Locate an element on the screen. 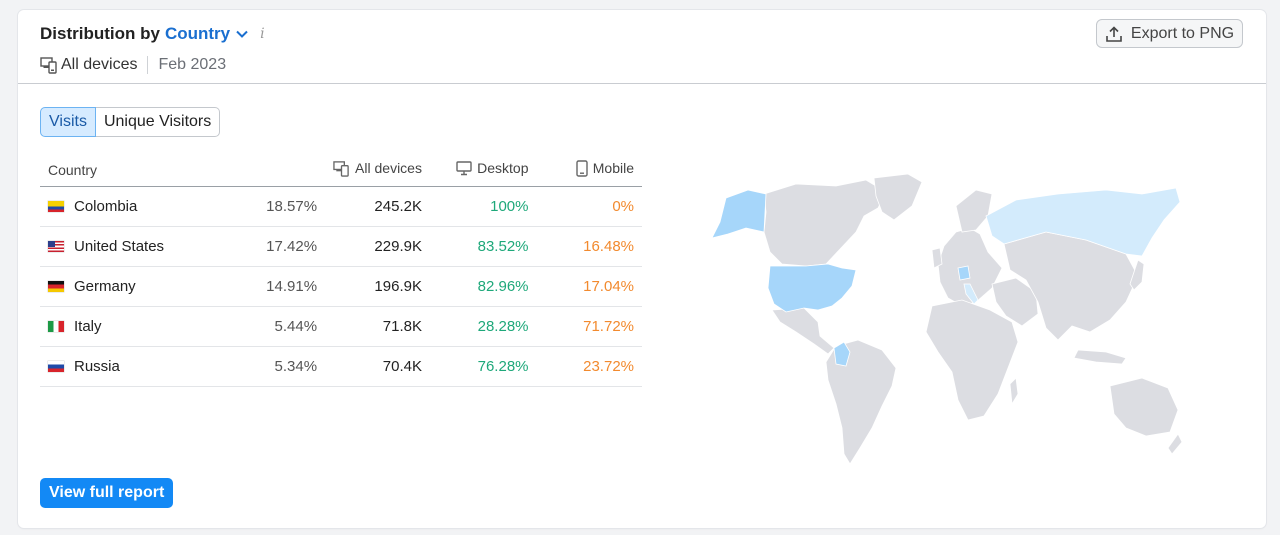 Image resolution: width=1280 pixels, height=535 pixels. table-header-row: Country All devices is located at coordinates (341, 170).